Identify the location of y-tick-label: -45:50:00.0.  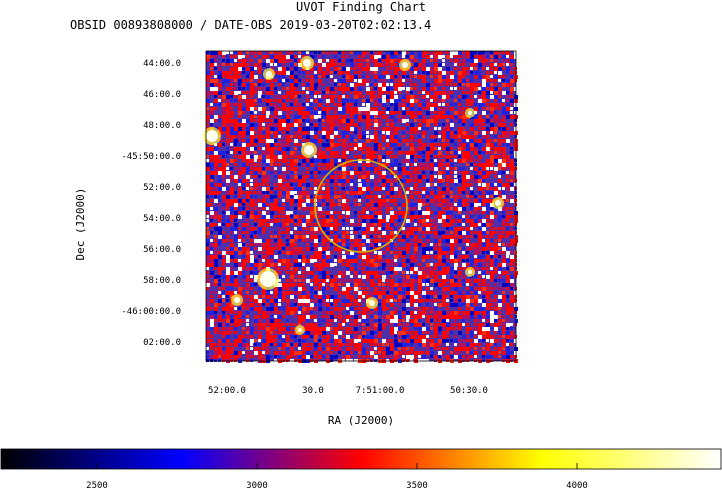
(151, 157).